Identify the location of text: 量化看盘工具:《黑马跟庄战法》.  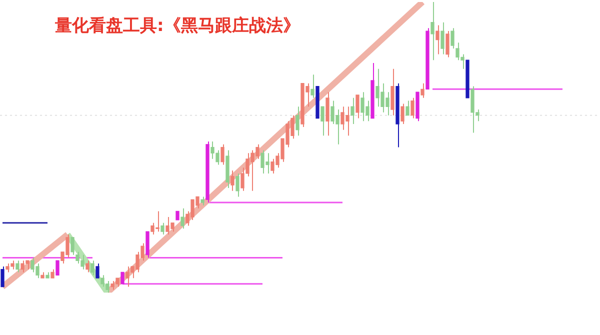
(177, 26).